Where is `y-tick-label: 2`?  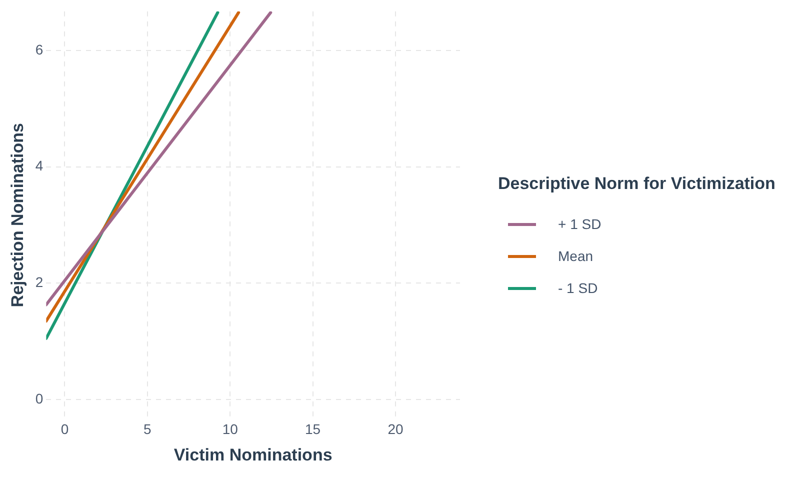 y-tick-label: 2 is located at coordinates (39, 282).